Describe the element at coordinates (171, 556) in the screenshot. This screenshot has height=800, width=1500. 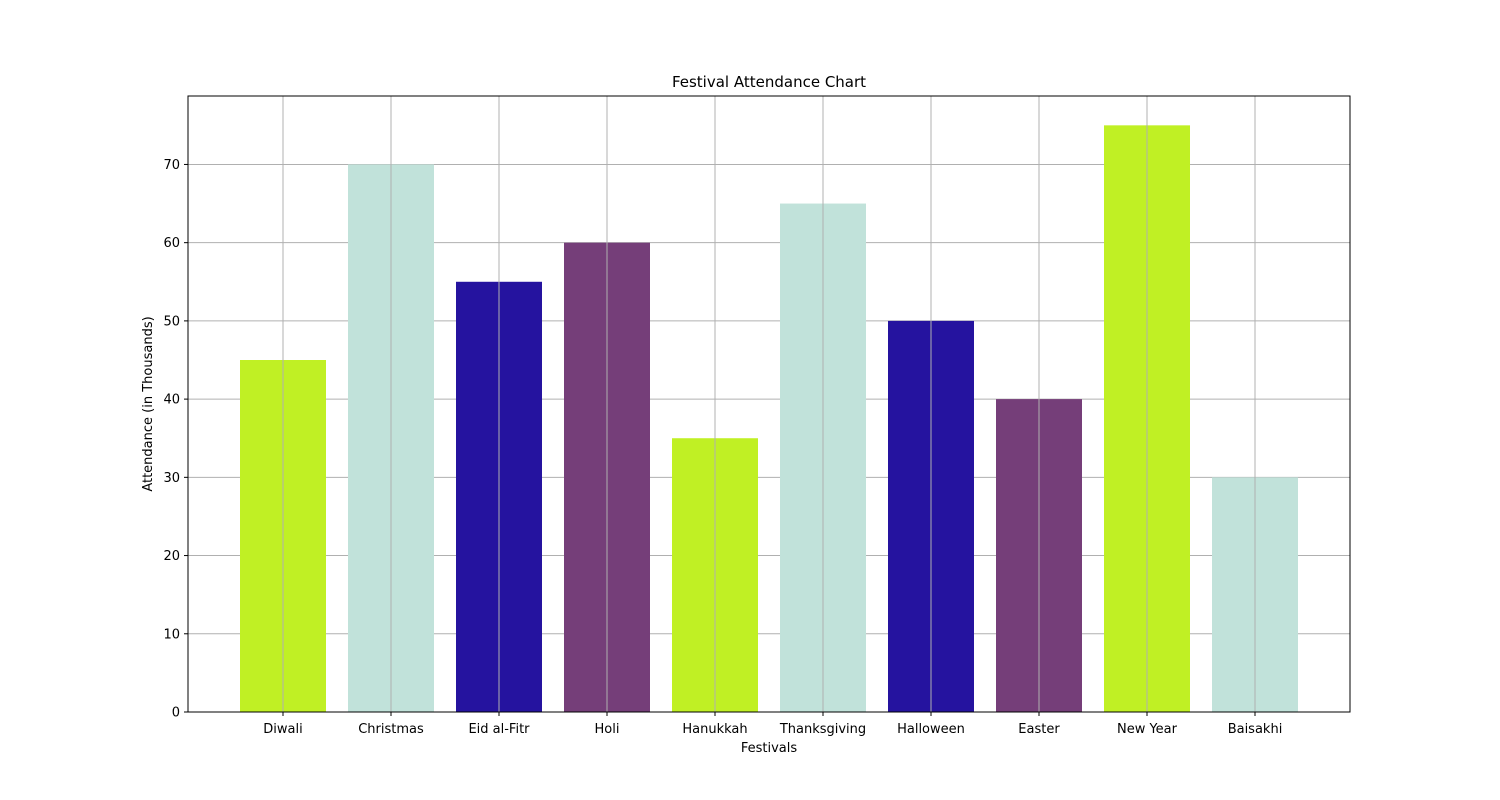
I see `y-tick-label: 20` at that location.